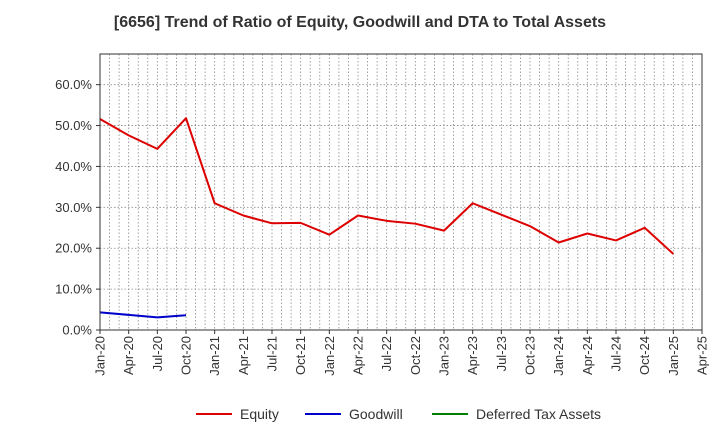 This screenshot has width=720, height=440. What do you see at coordinates (243, 355) in the screenshot?
I see `x-tick-label: Apr-21` at bounding box center [243, 355].